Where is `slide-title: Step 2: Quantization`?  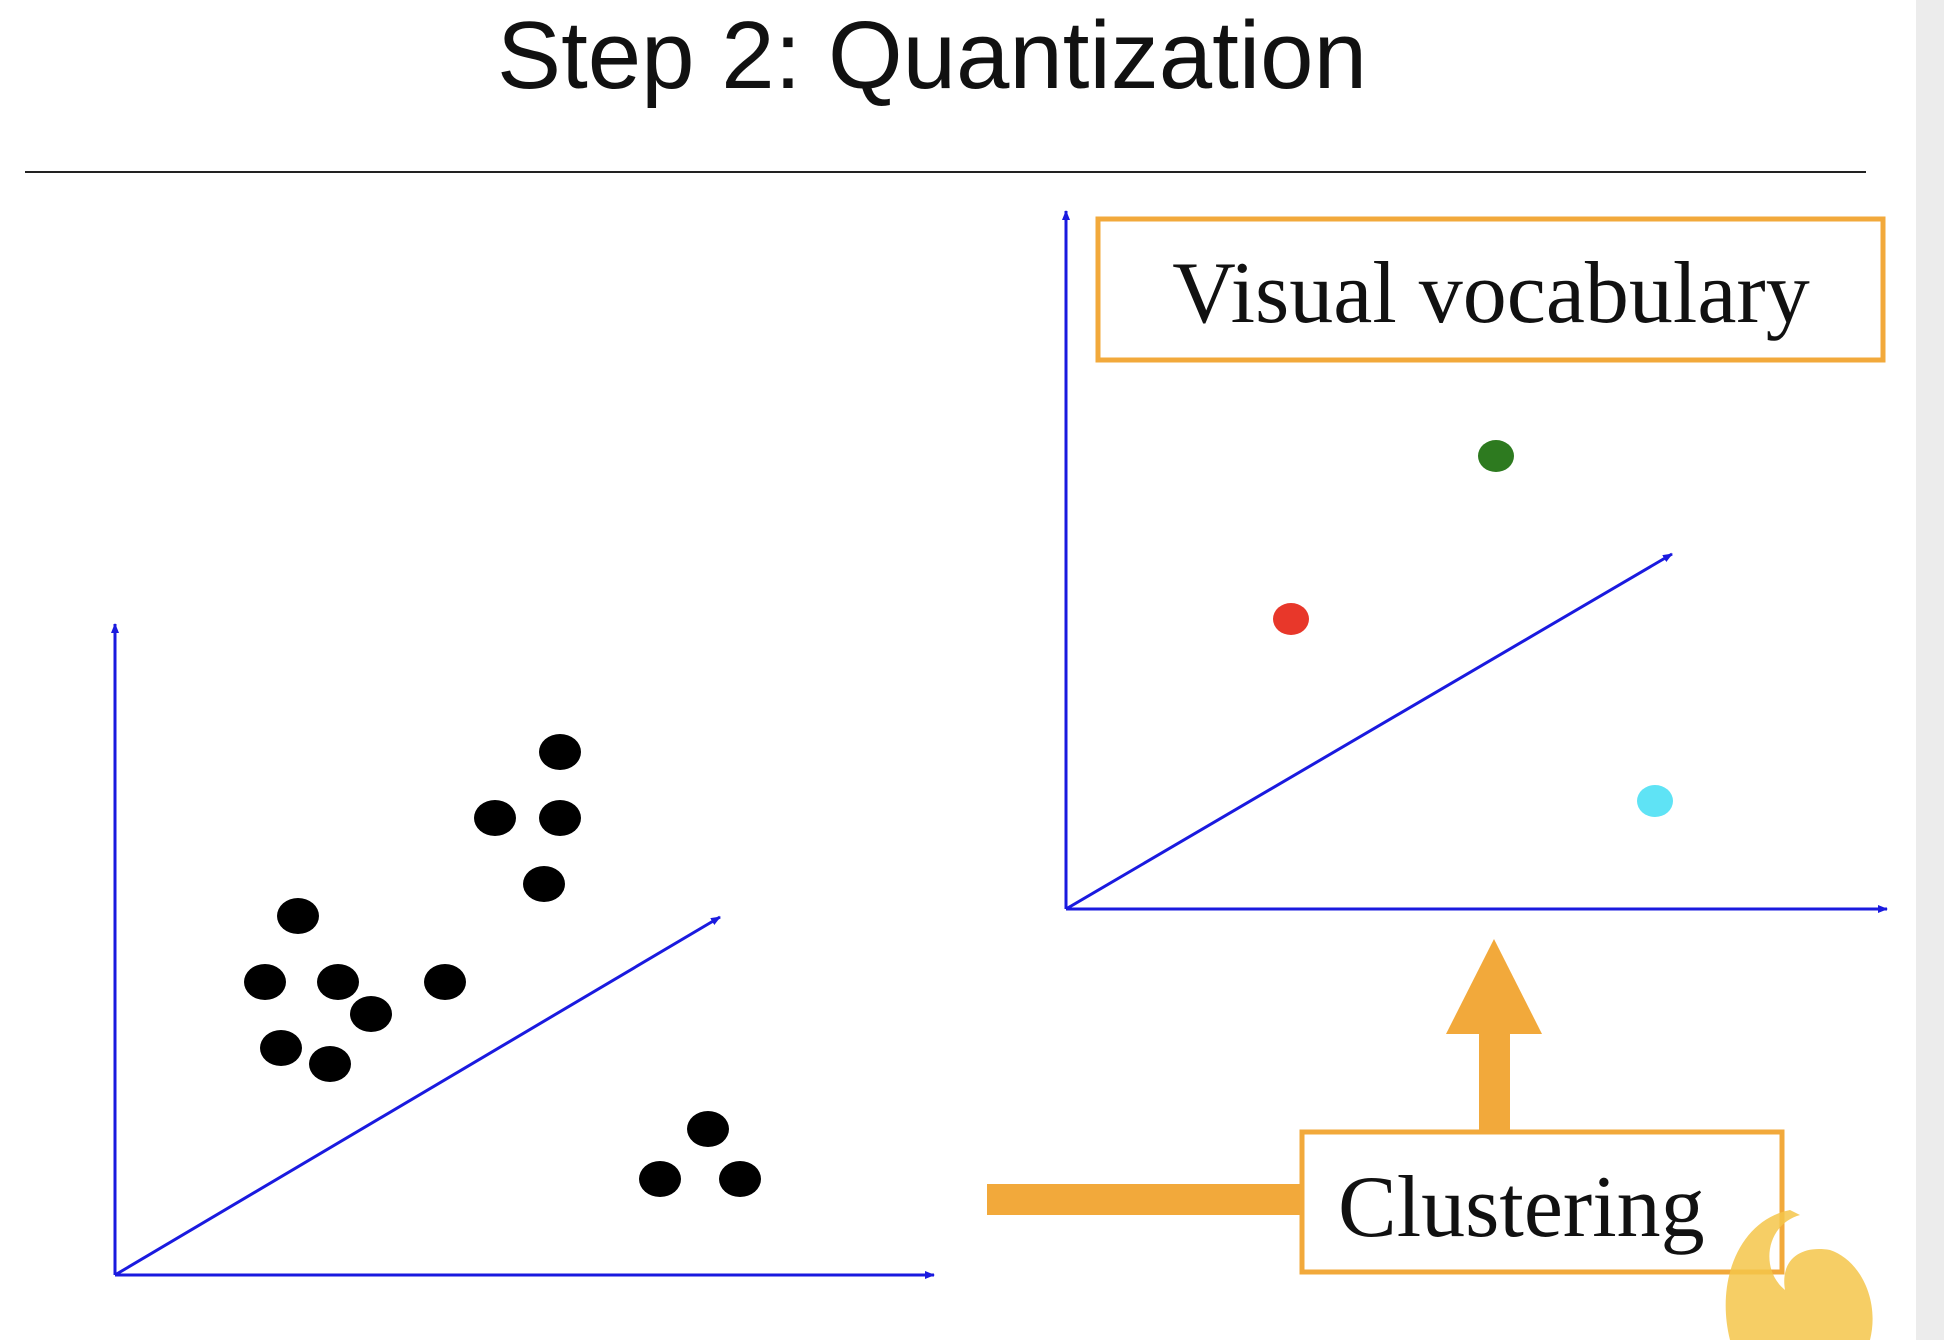
slide-title: Step 2: Quantization is located at coordinates (932, 55).